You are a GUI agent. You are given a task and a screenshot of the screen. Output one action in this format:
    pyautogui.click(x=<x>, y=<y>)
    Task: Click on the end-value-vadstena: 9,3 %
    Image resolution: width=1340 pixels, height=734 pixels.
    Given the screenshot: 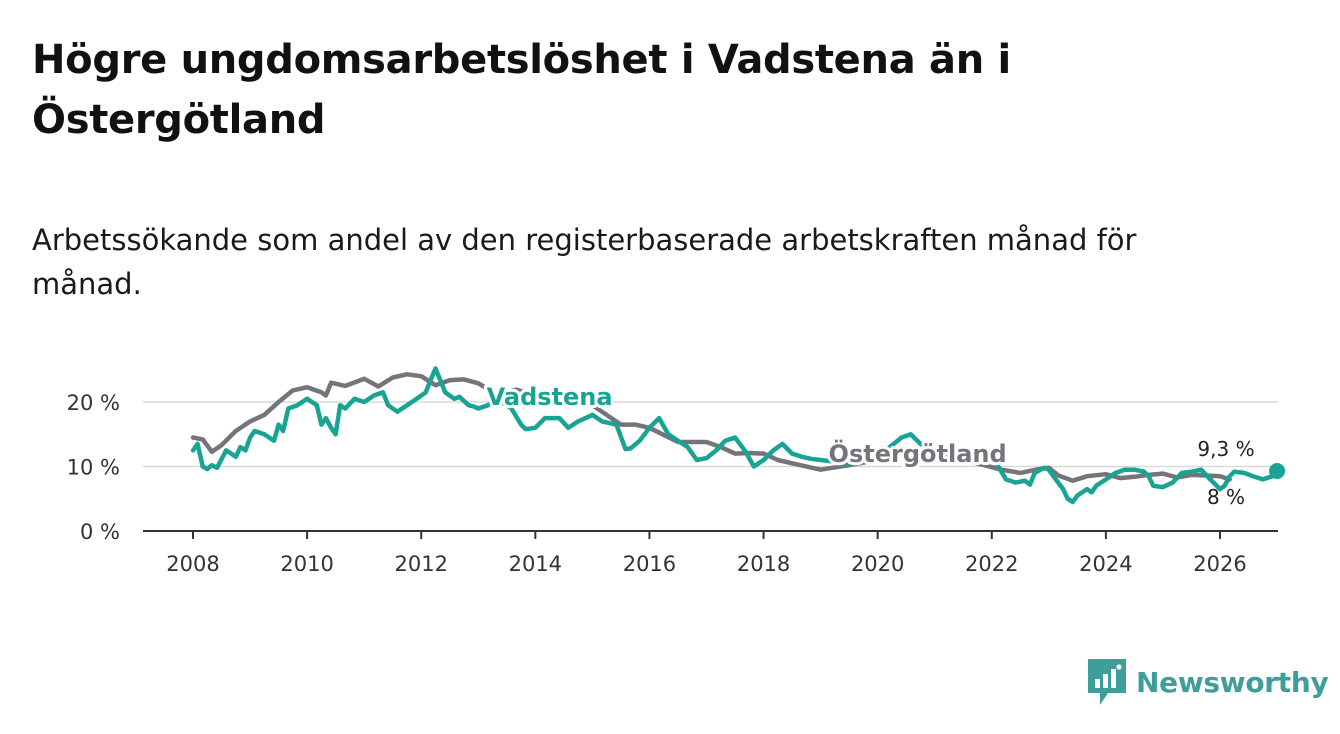 What is the action you would take?
    pyautogui.click(x=1225, y=449)
    